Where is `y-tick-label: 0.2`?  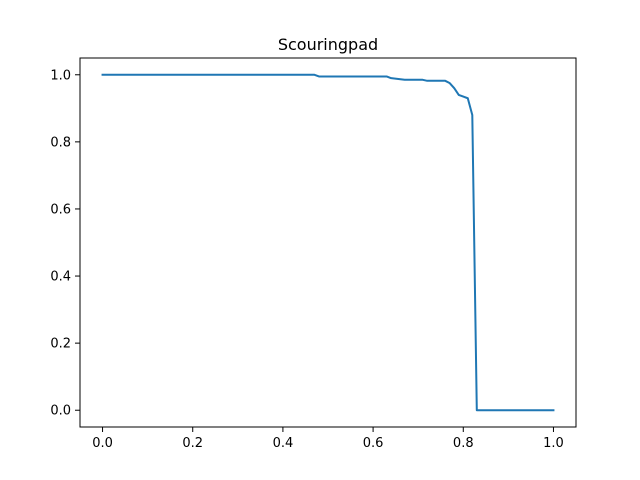 y-tick-label: 0.2 is located at coordinates (60, 344).